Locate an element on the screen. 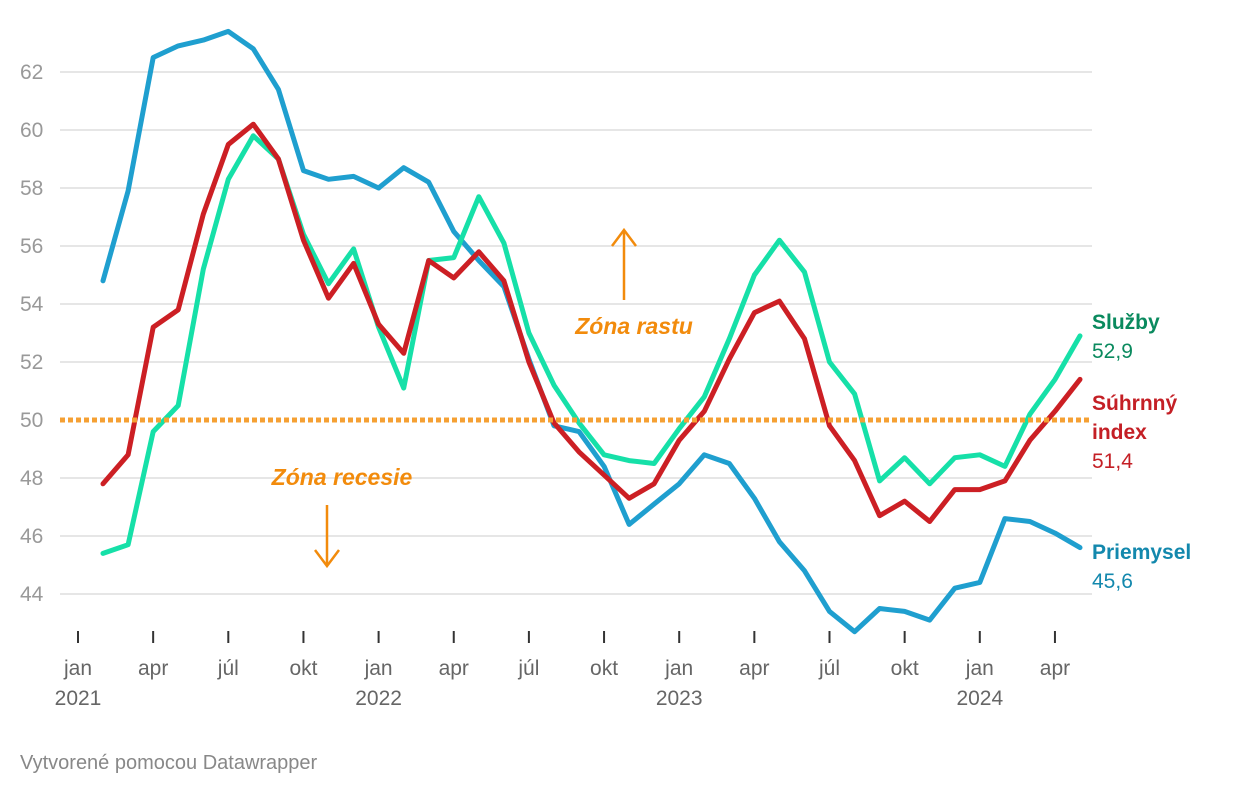 This screenshot has width=1240, height=798. series-value-label: 51,4 is located at coordinates (1112, 461).